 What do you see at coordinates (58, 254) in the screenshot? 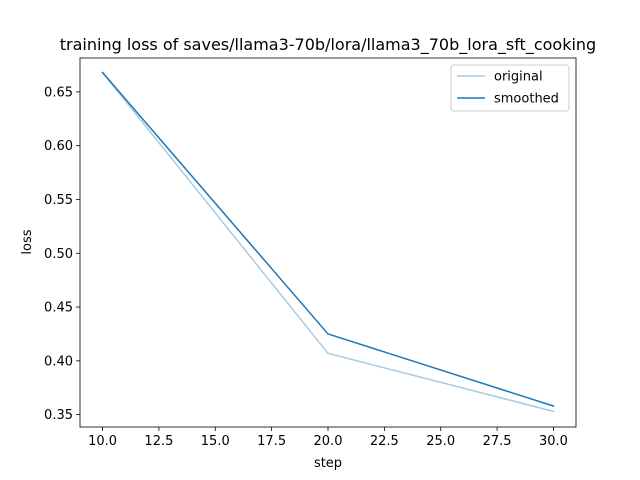
I see `y-tick-label: 0.50` at bounding box center [58, 254].